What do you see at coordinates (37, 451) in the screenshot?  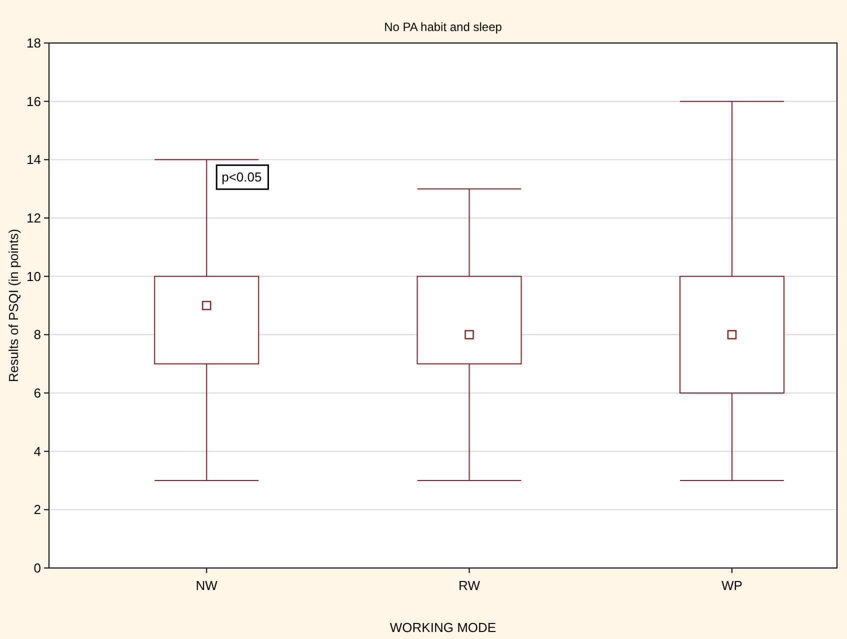 I see `y-tick-label: 4` at bounding box center [37, 451].